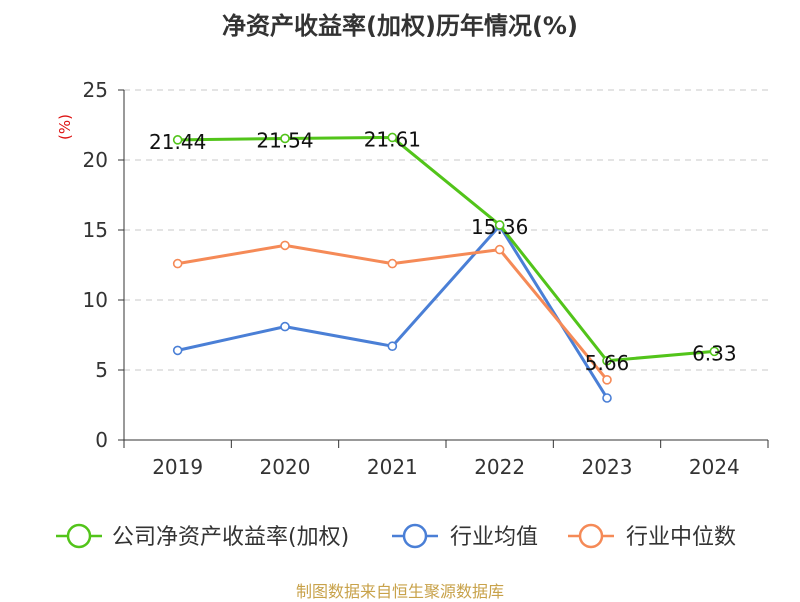  Describe the element at coordinates (285, 467) in the screenshot. I see `x-tick-label: 2020` at that location.